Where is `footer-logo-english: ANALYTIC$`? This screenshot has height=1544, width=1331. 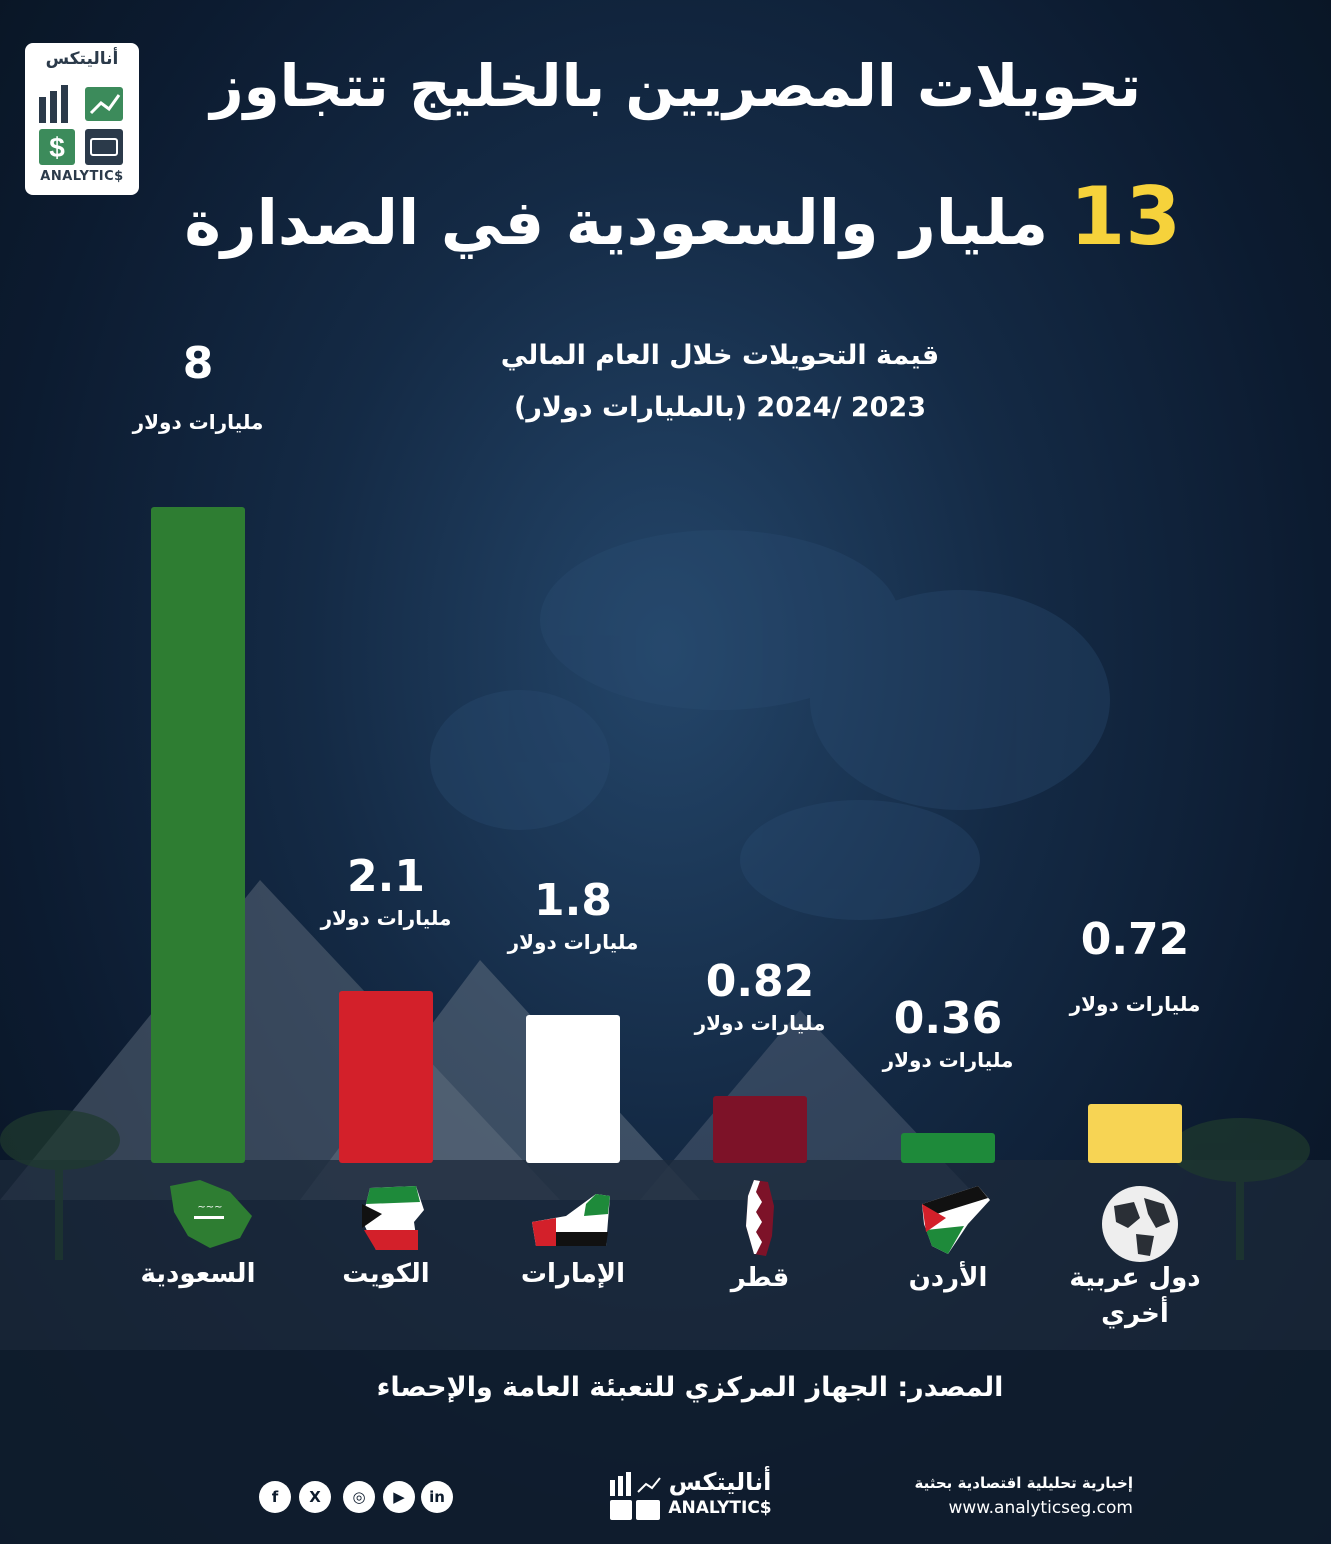
footer-logo-english: ANALYTIC$ is located at coordinates (720, 1508).